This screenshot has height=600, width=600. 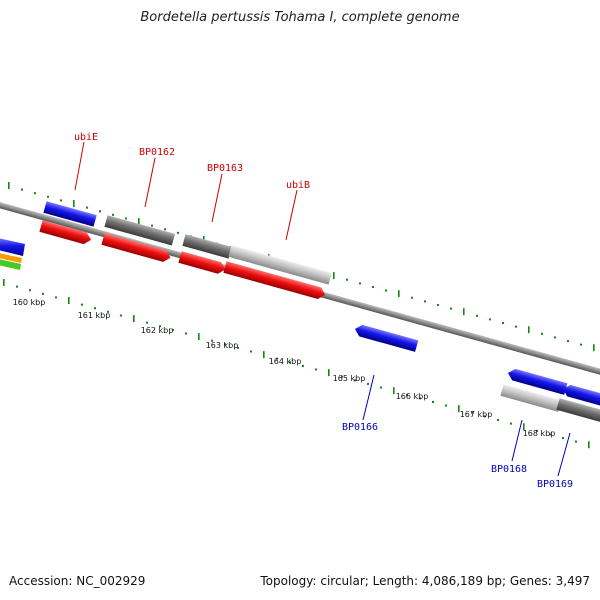 I want to click on gene-label-bp0168: BP0168, so click(x=509, y=469).